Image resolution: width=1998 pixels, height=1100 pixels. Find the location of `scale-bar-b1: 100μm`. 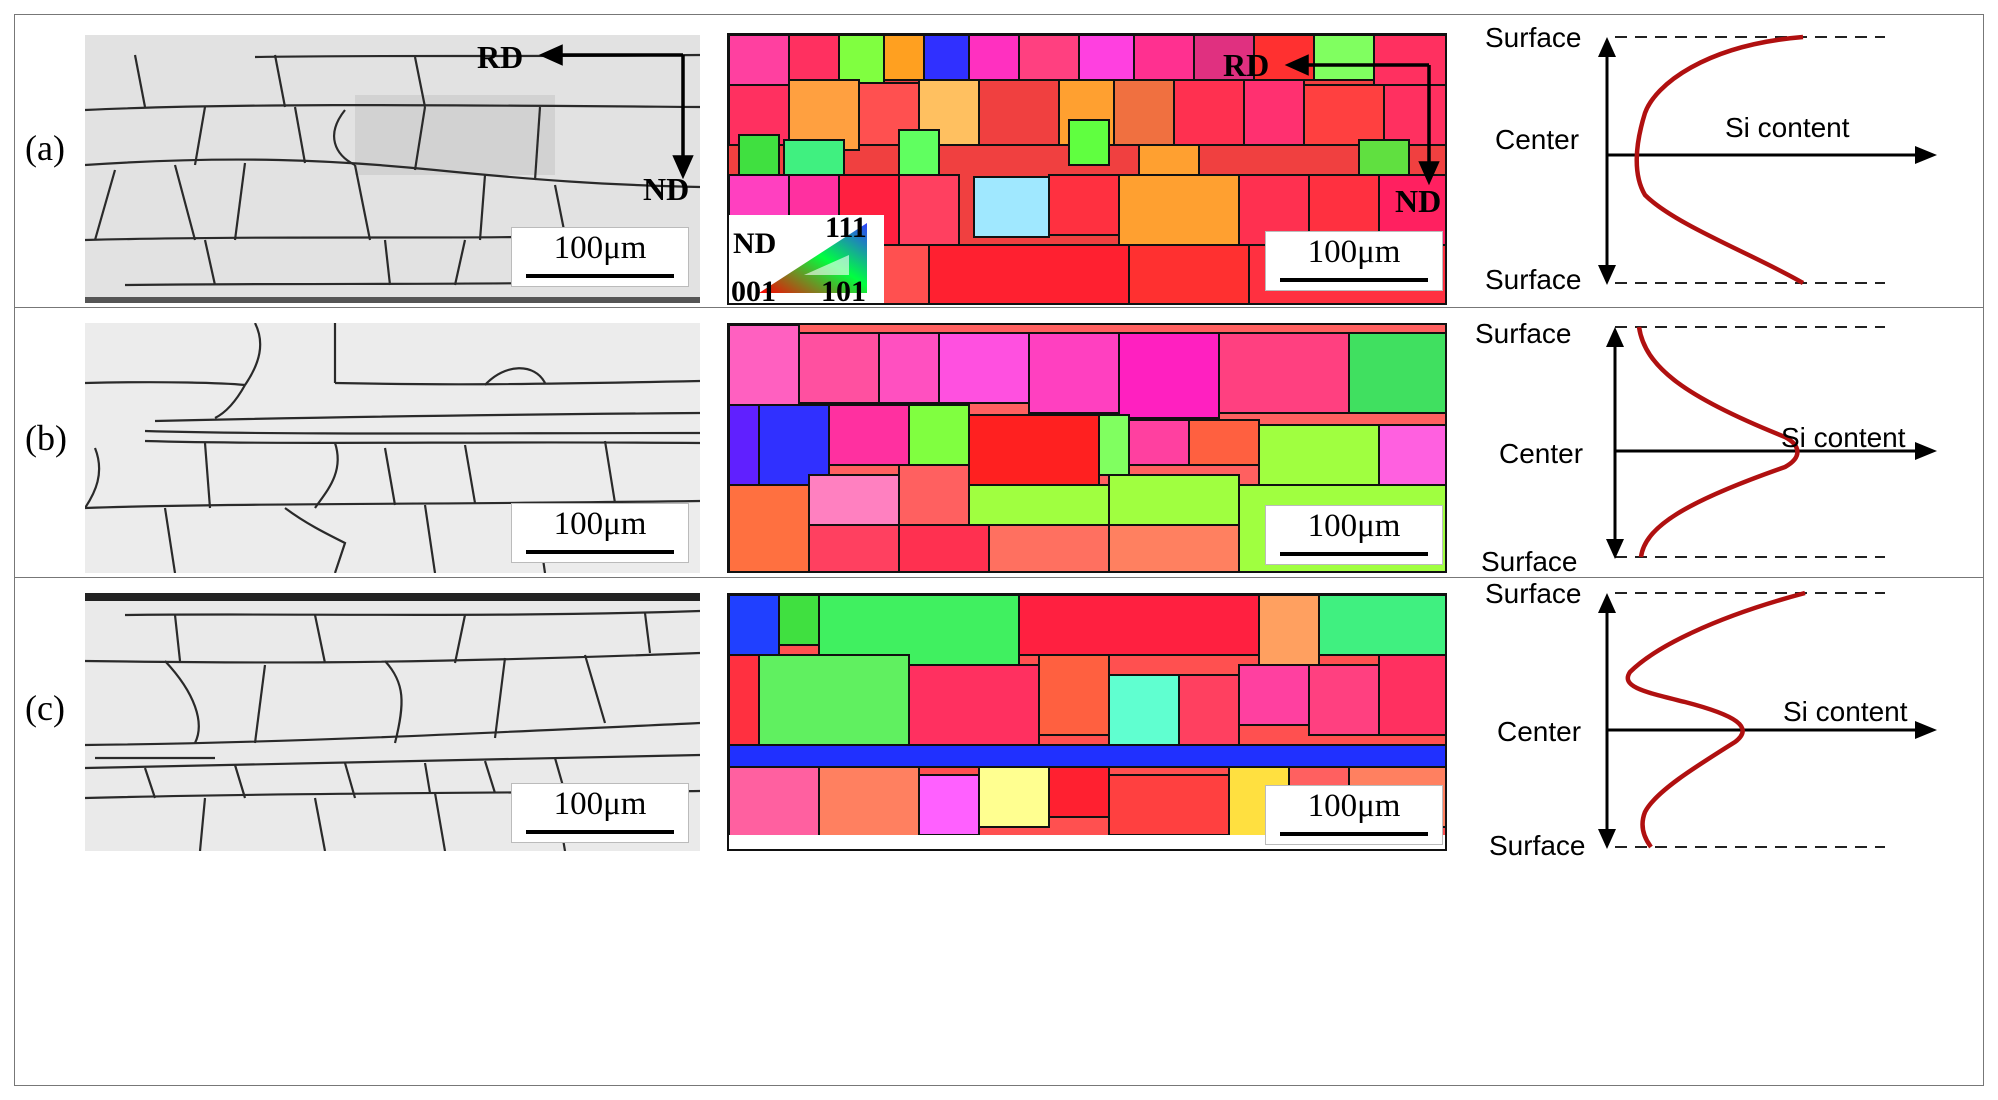

scale-bar-b1: 100μm is located at coordinates (600, 533).